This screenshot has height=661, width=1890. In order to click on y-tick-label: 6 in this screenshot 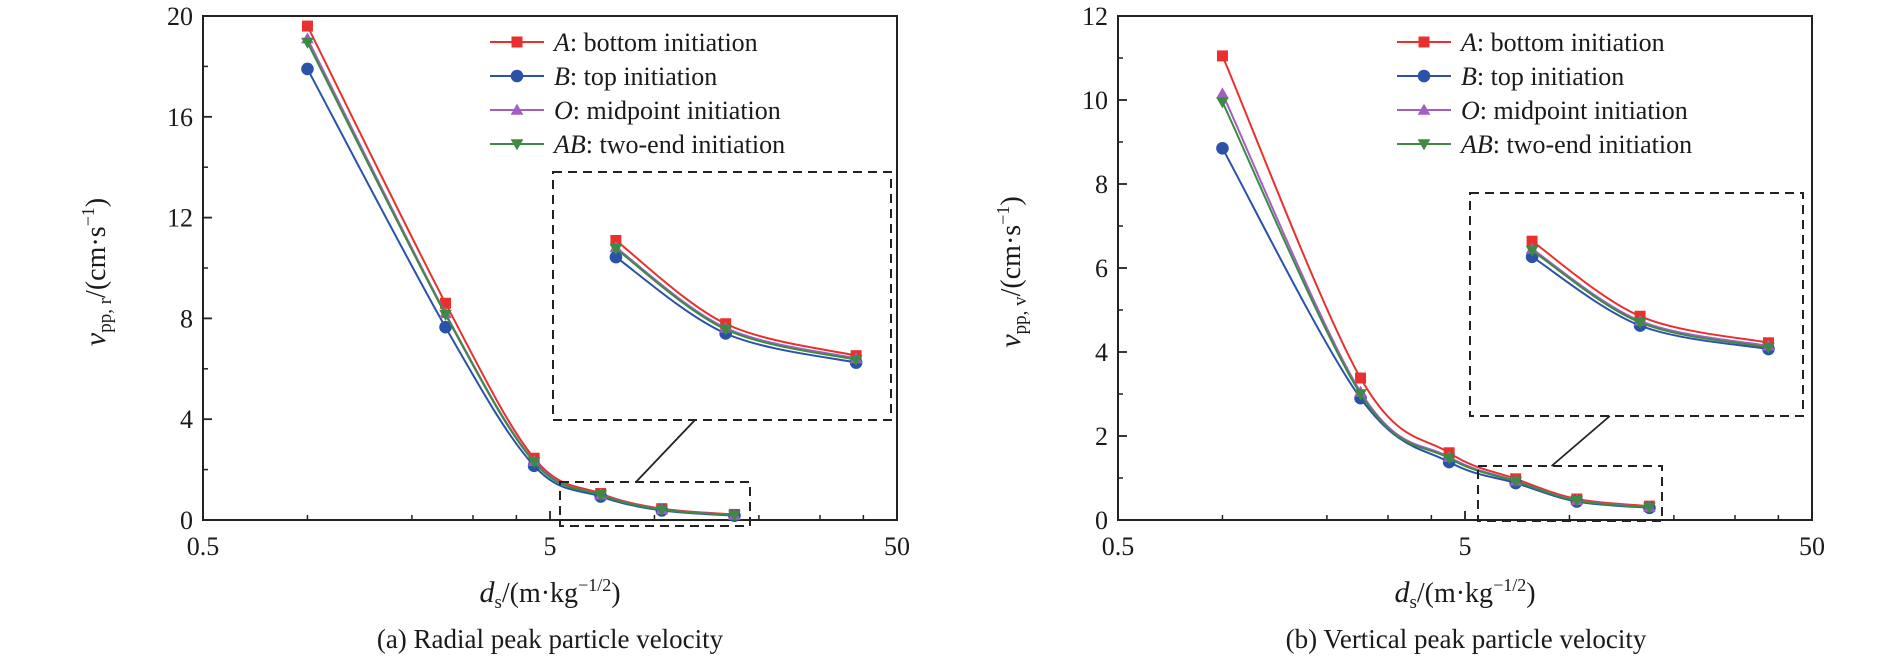, I will do `click(1101, 268)`.